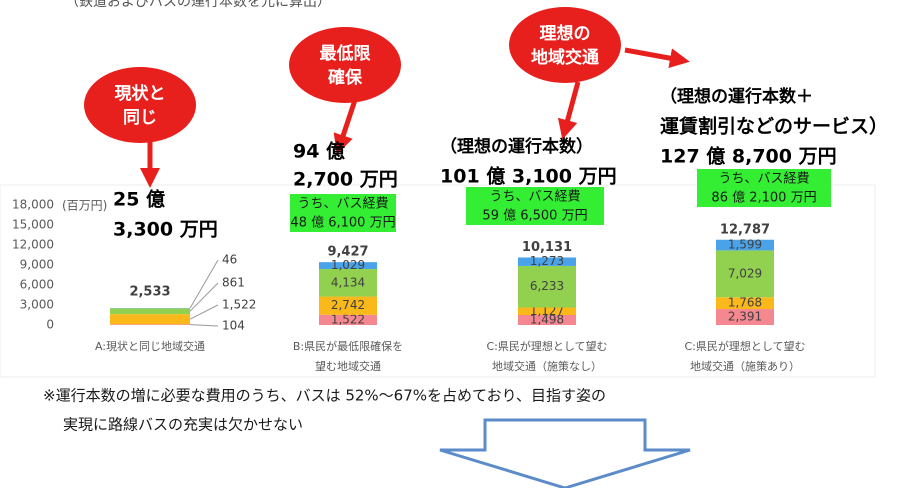 The image size is (914, 492). Describe the element at coordinates (745, 245) in the screenshot. I see `value-label: 1,599` at that location.